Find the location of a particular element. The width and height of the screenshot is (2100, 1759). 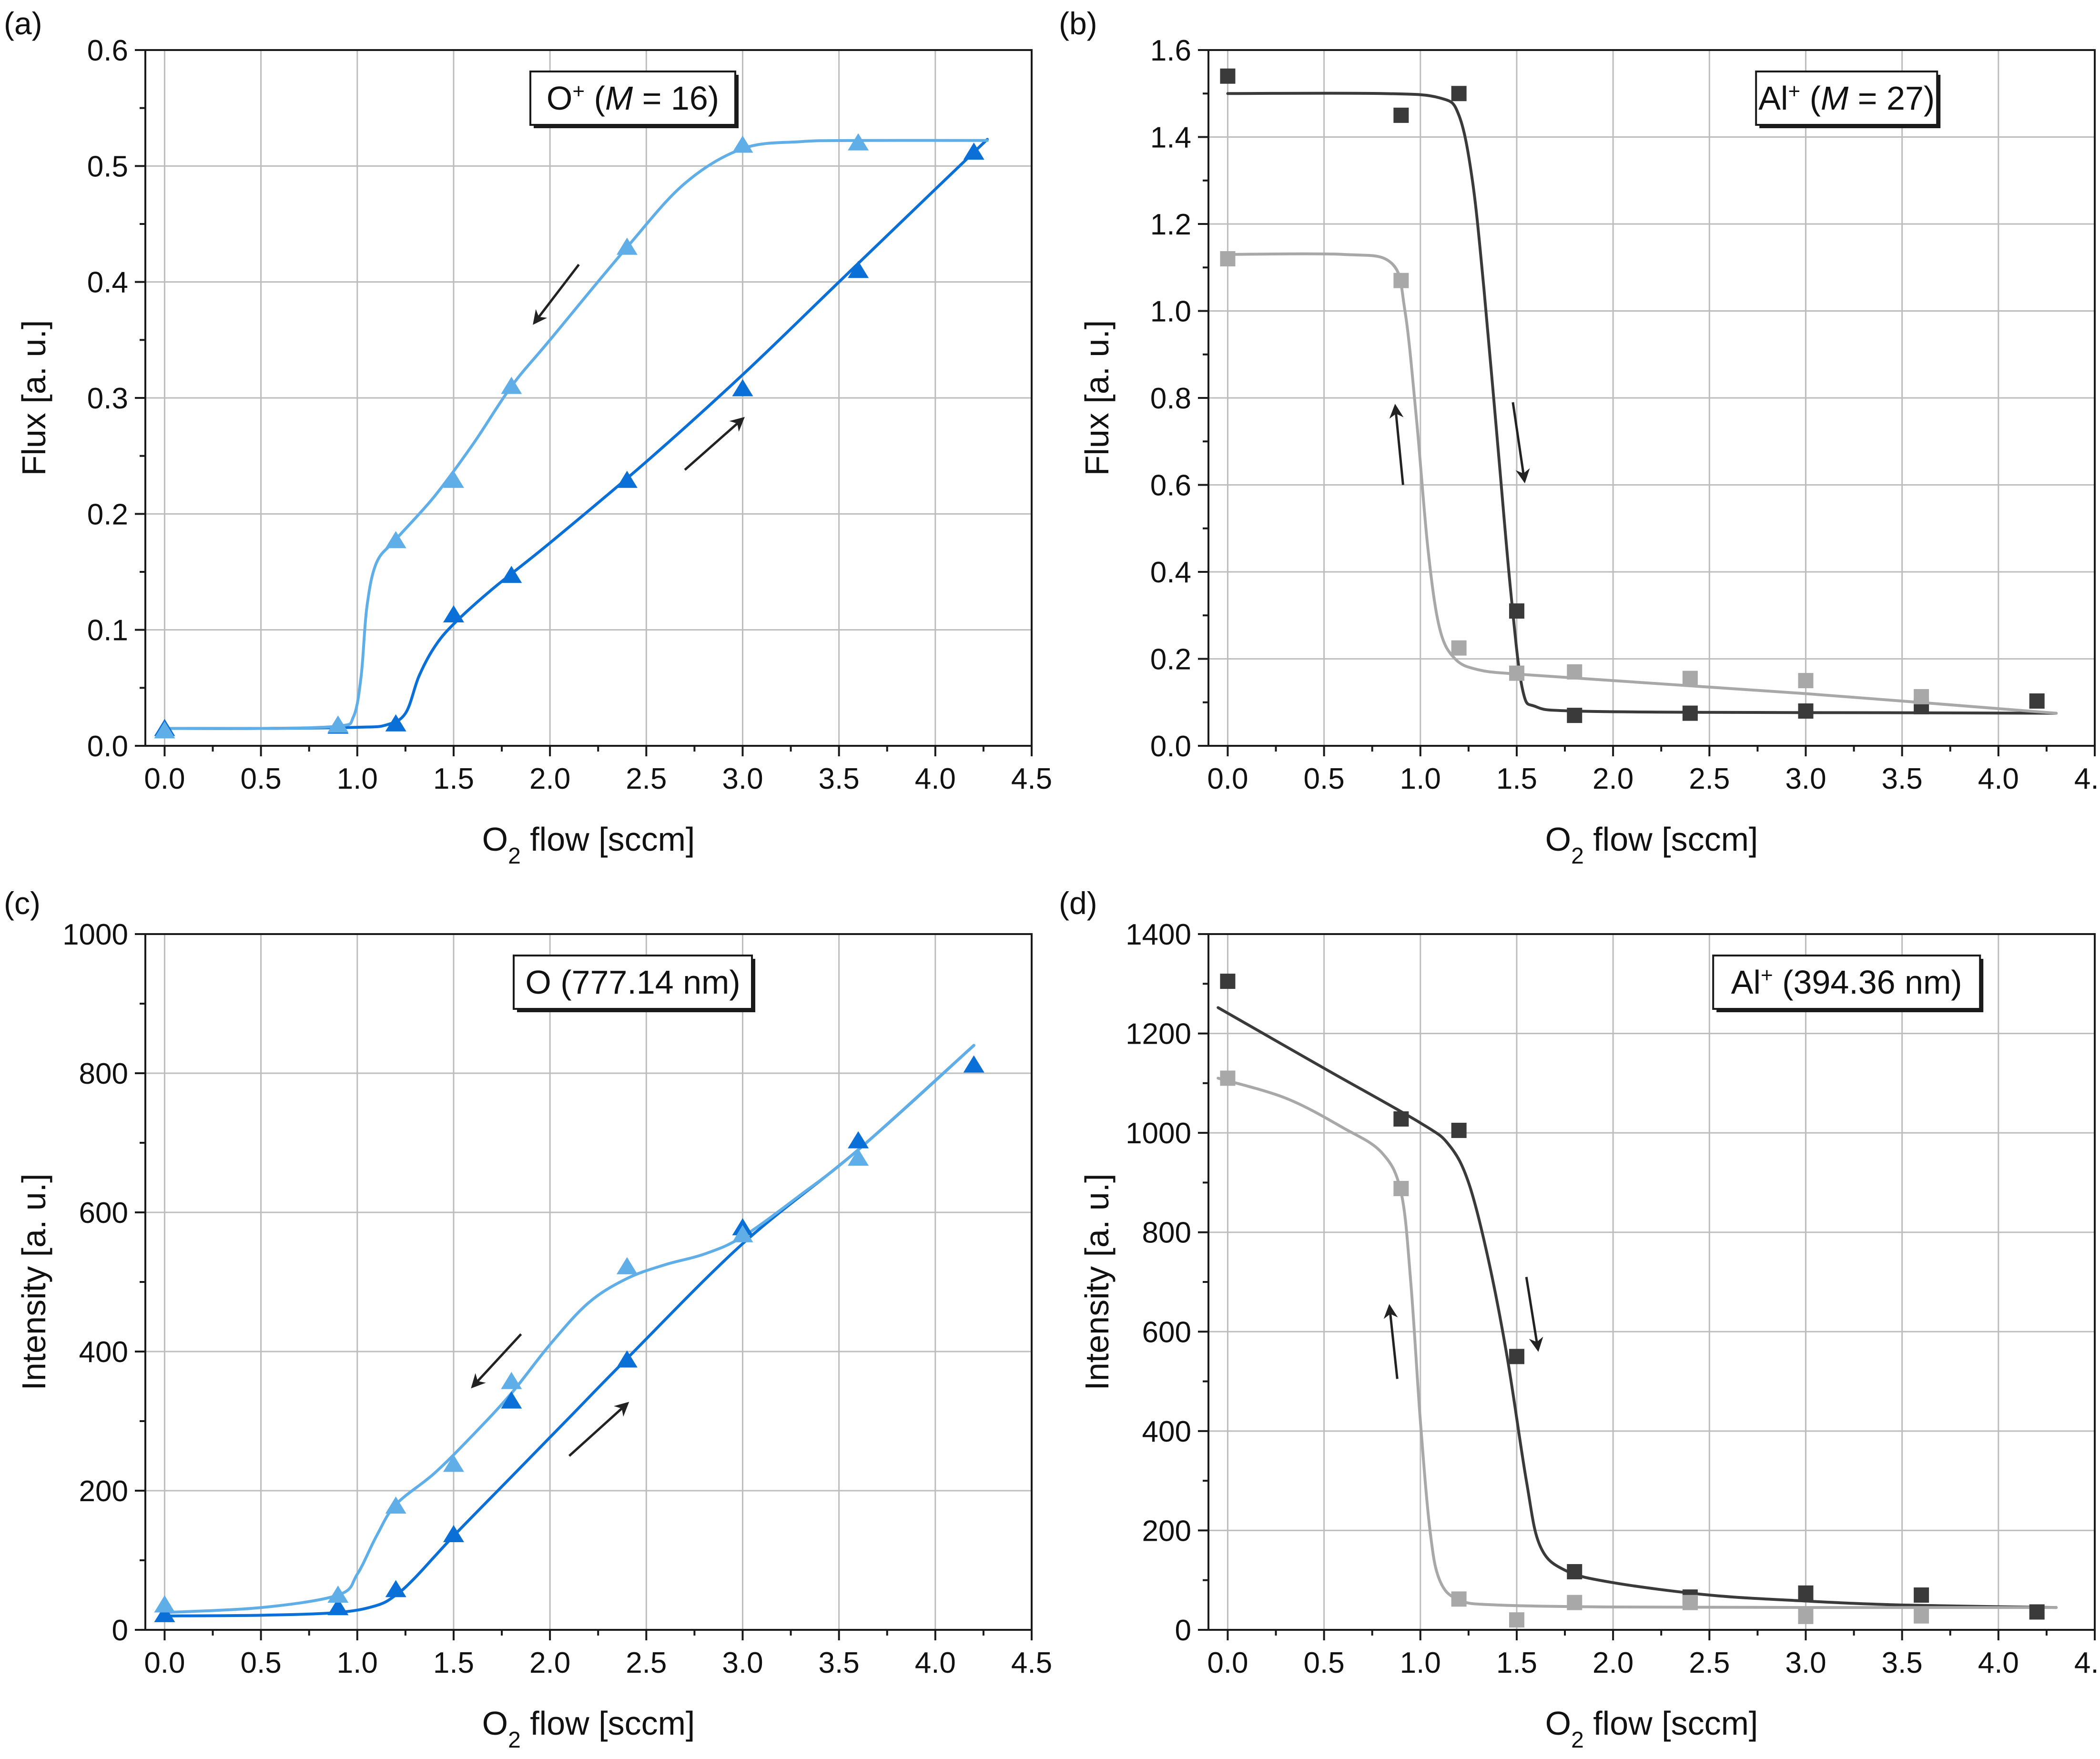

annotation-text-d: Al+ (394.36 nm) is located at coordinates (1847, 982).